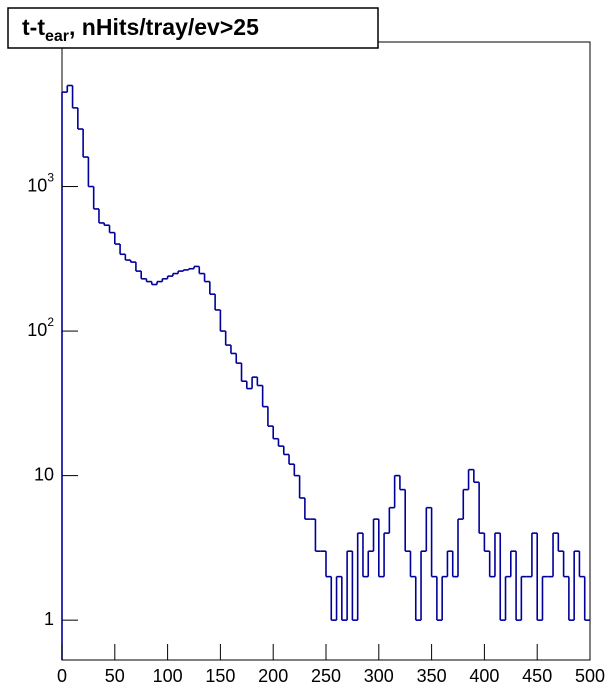 This screenshot has height=690, width=611. What do you see at coordinates (62, 676) in the screenshot?
I see `x-tick-label: 0` at bounding box center [62, 676].